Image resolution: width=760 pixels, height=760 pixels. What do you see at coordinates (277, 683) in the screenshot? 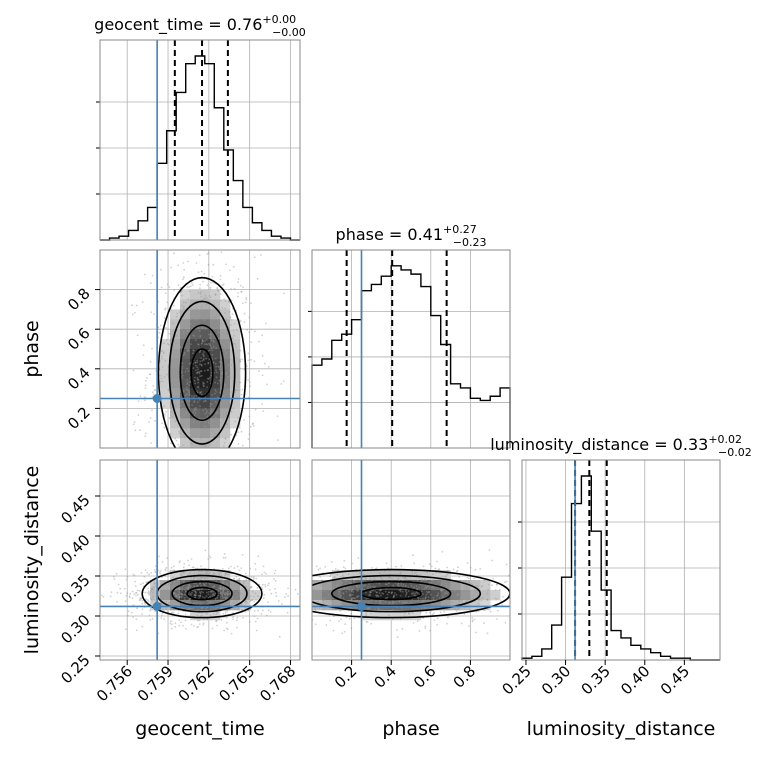
I see `x-tick-label-geocent_time: 0.768` at bounding box center [277, 683].